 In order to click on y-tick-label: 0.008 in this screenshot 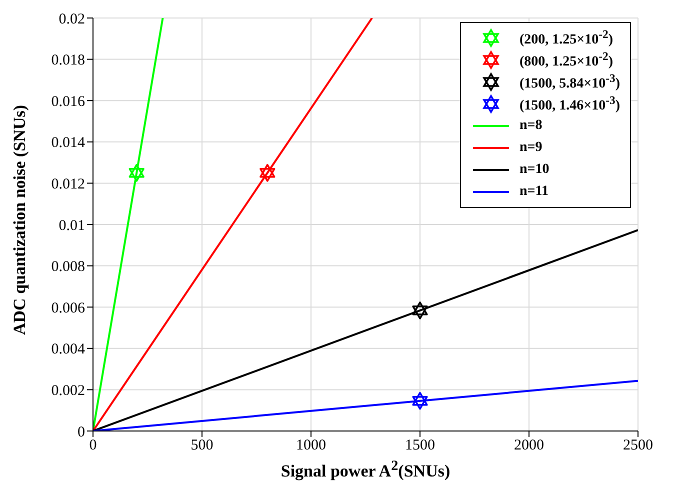, I will do `click(68, 267)`.